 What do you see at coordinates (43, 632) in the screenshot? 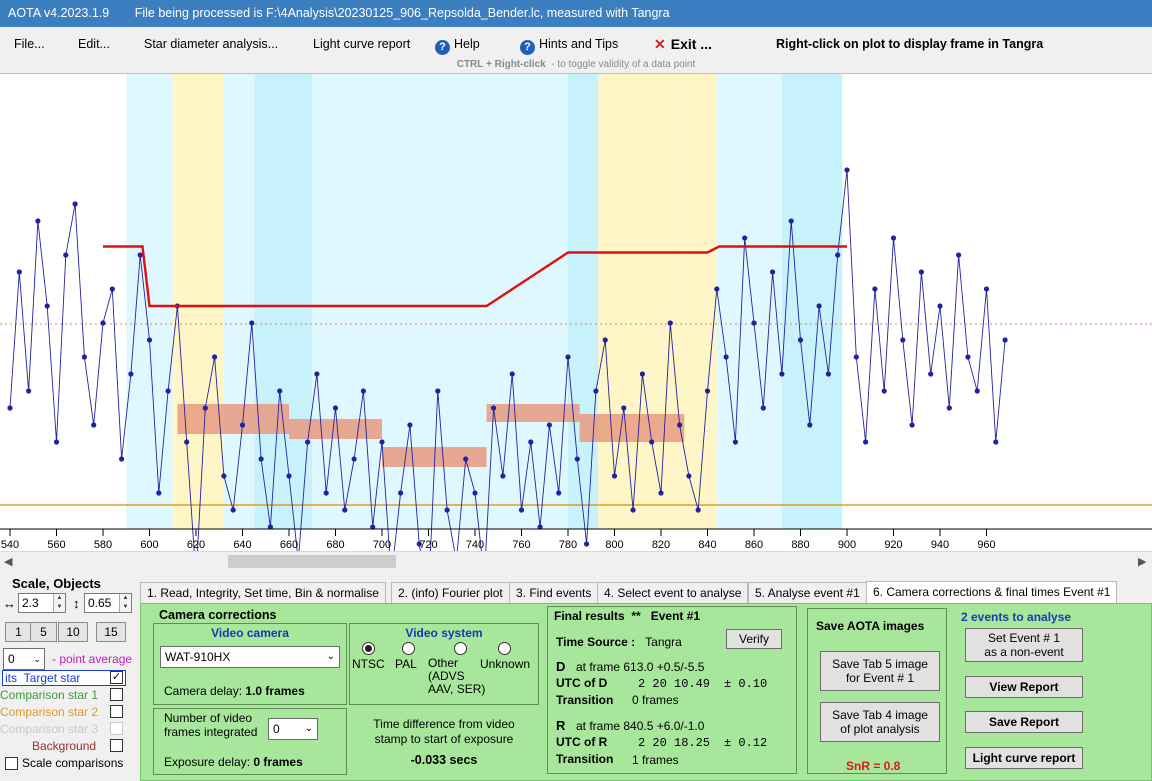
I see `zoom-5-button: 5` at bounding box center [43, 632].